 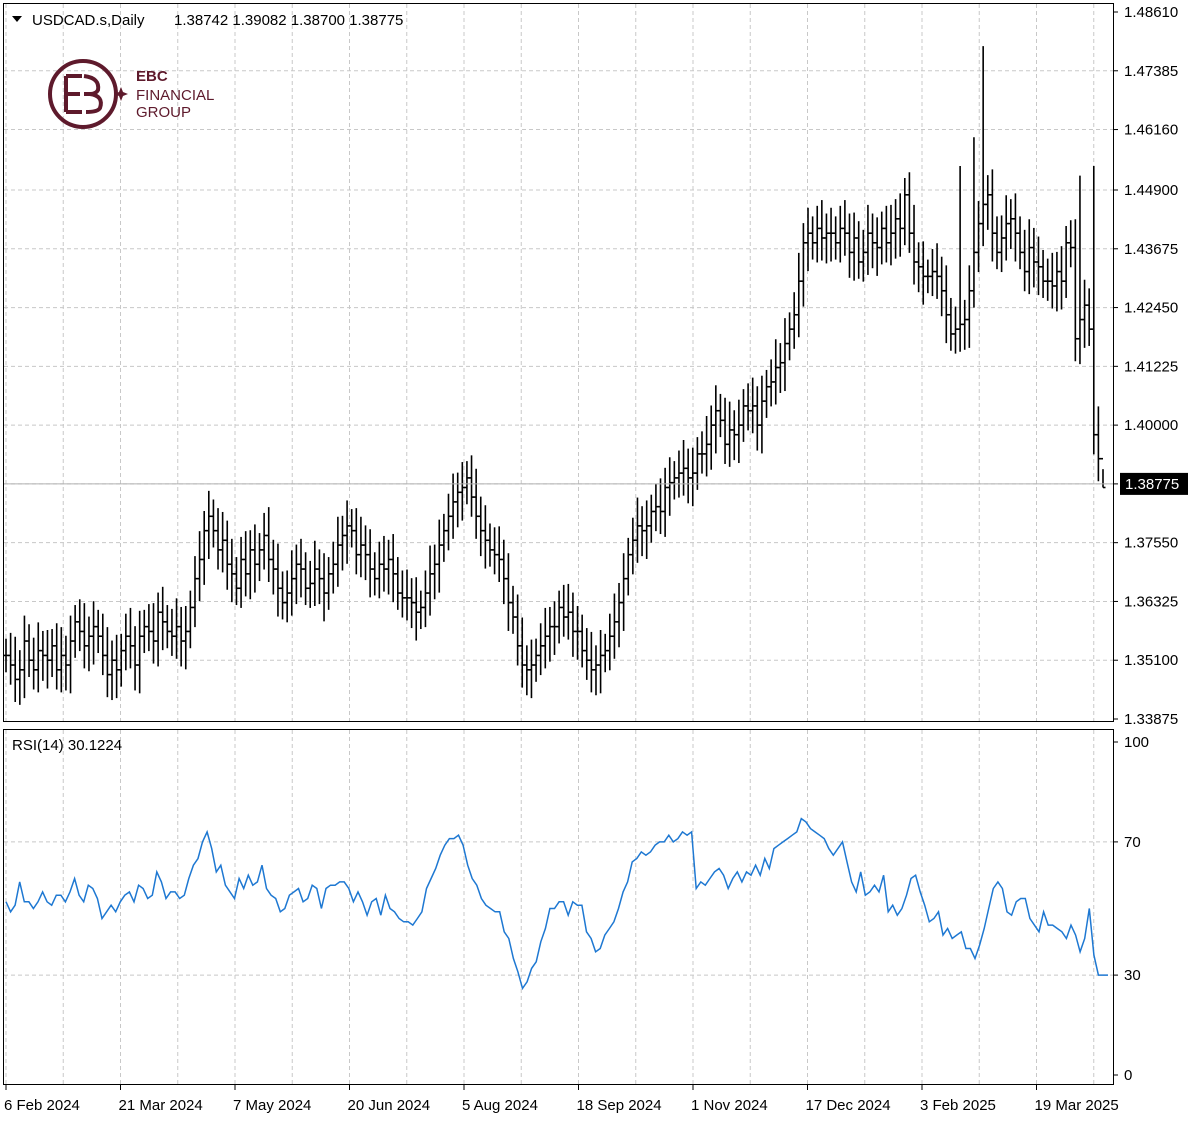 What do you see at coordinates (1151, 130) in the screenshot?
I see `price-tick-label: 1.46160` at bounding box center [1151, 130].